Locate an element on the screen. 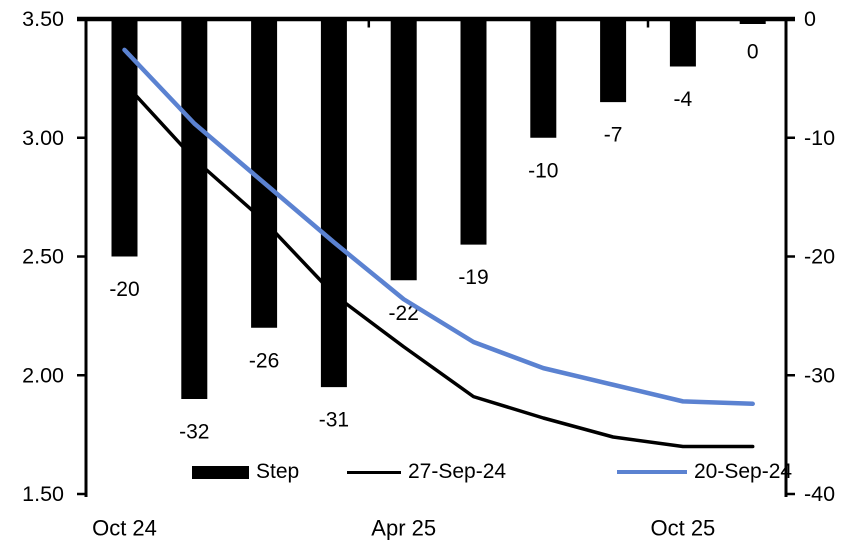 This screenshot has width=852, height=551. bar-data-label: -10 is located at coordinates (543, 170).